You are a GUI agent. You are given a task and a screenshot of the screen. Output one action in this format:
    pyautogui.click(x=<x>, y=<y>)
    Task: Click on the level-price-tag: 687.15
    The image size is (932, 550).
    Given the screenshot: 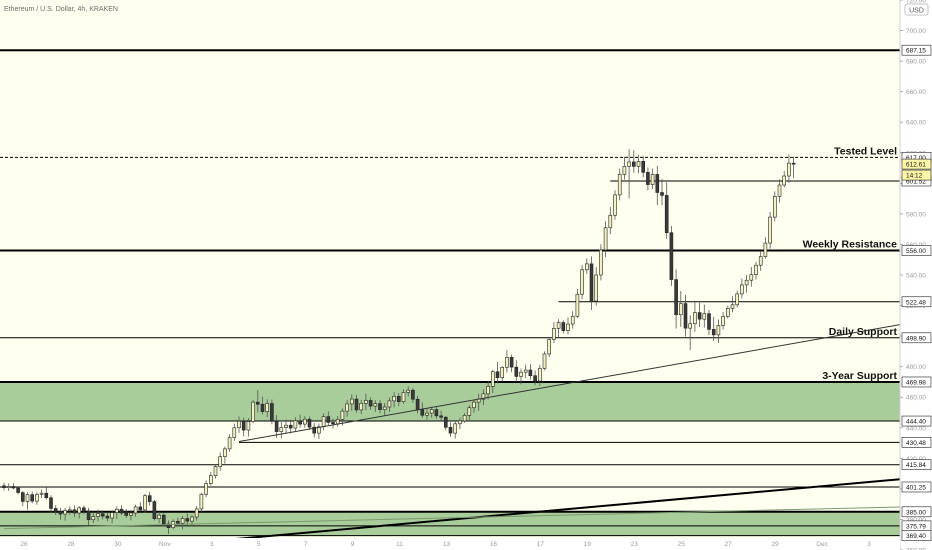 What is the action you would take?
    pyautogui.click(x=916, y=51)
    